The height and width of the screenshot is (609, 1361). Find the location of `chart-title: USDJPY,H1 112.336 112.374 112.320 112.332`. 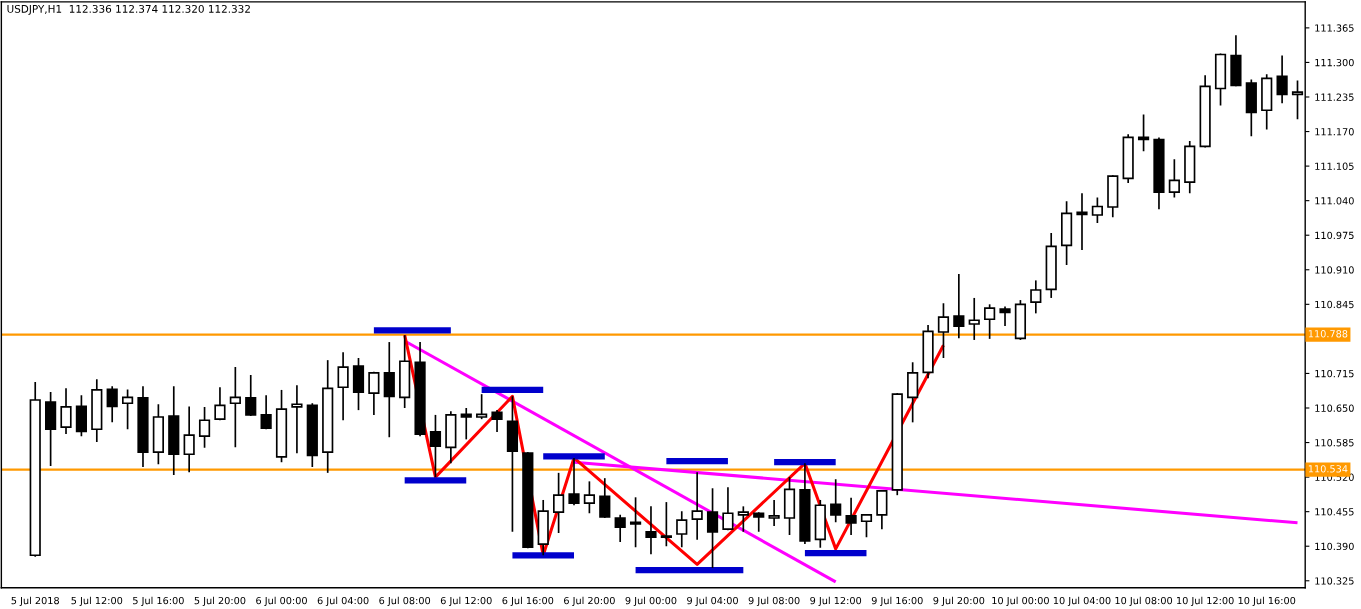

chart-title: USDJPY,H1 112.336 112.374 112.320 112.332 is located at coordinates (128, 9).